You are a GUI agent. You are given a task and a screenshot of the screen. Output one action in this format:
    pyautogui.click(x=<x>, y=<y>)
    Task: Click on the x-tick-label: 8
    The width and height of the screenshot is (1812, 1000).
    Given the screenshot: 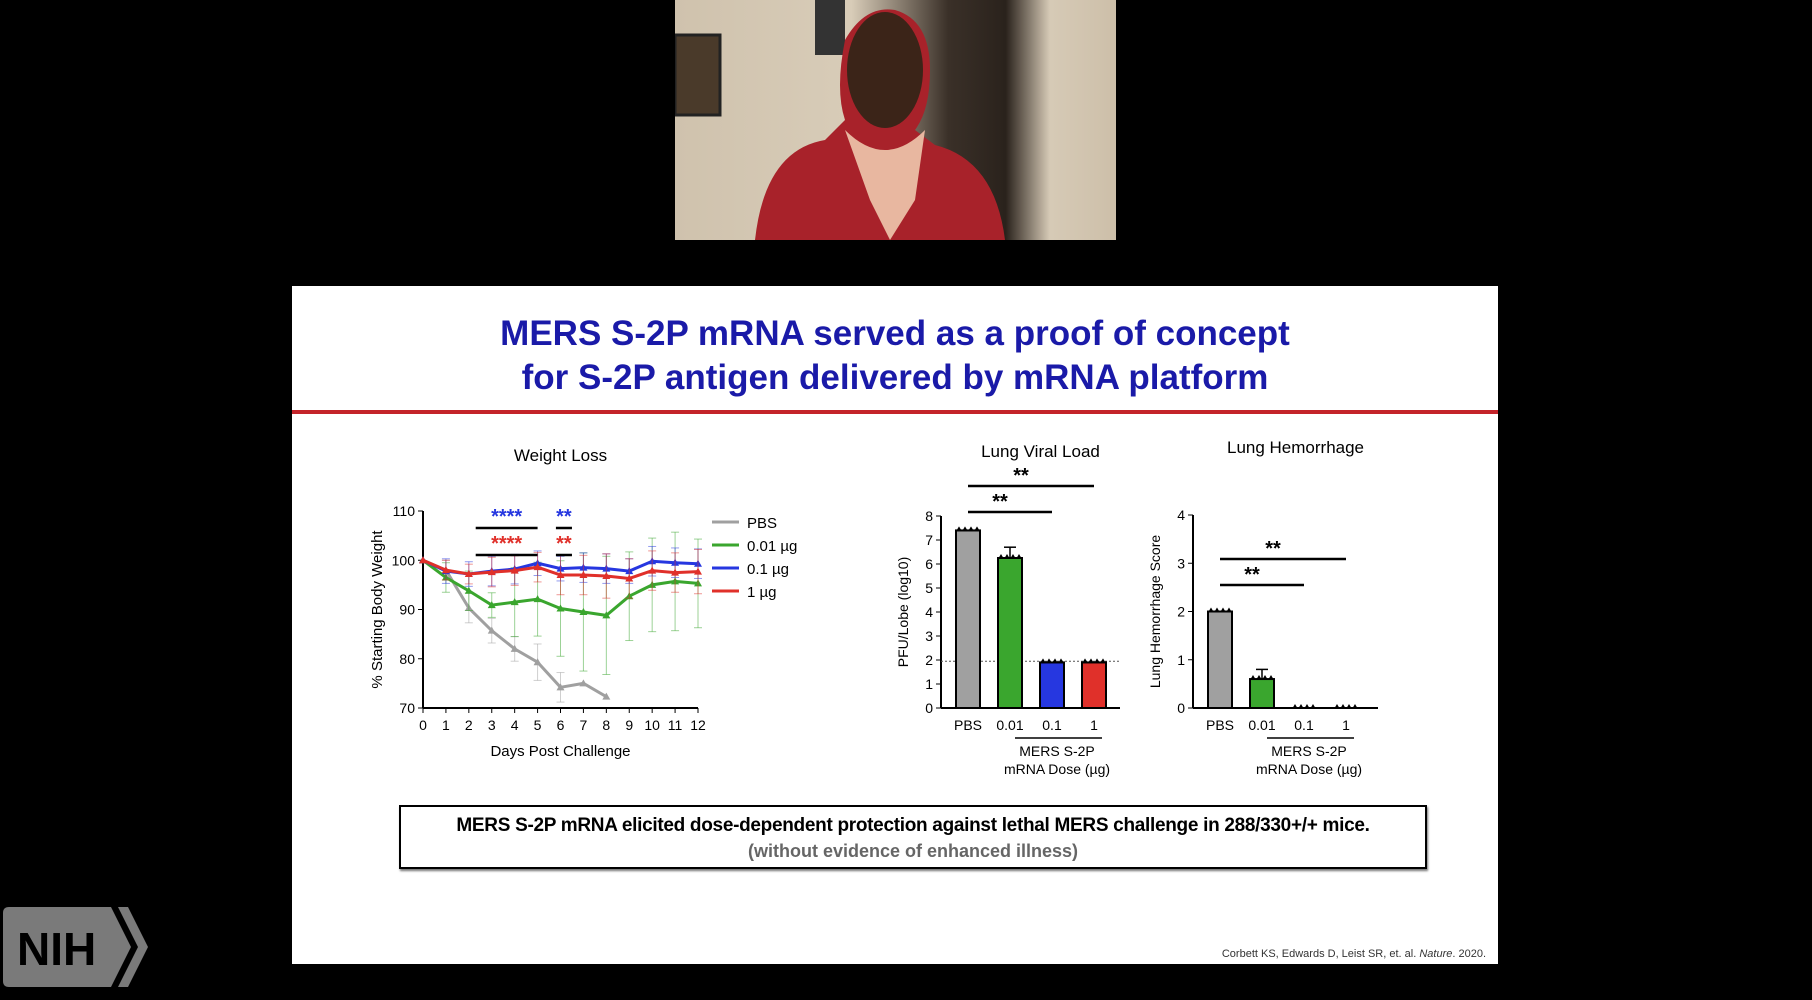 What is the action you would take?
    pyautogui.click(x=606, y=725)
    